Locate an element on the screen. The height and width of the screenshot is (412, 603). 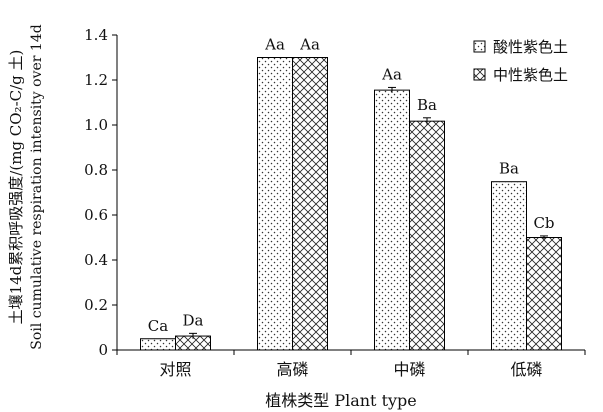
significance-label: Ca is located at coordinates (158, 326).